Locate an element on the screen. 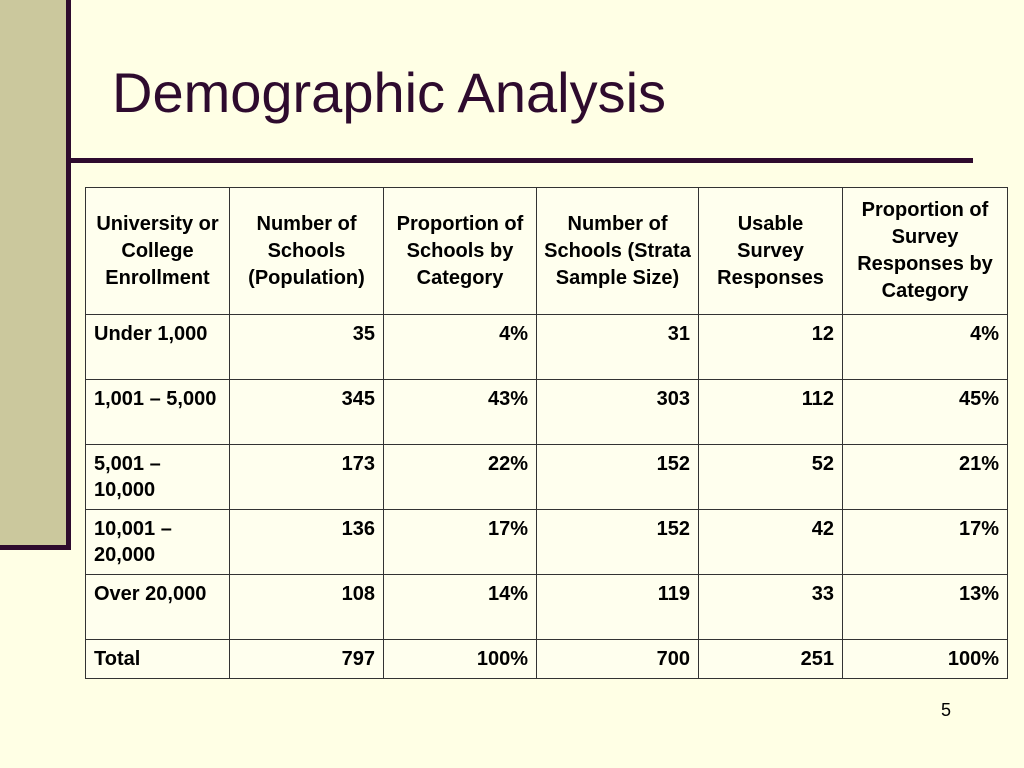 The width and height of the screenshot is (1024, 768). table-row: 1,001 – 5,000 345 43% 303 112 45% is located at coordinates (546, 412).